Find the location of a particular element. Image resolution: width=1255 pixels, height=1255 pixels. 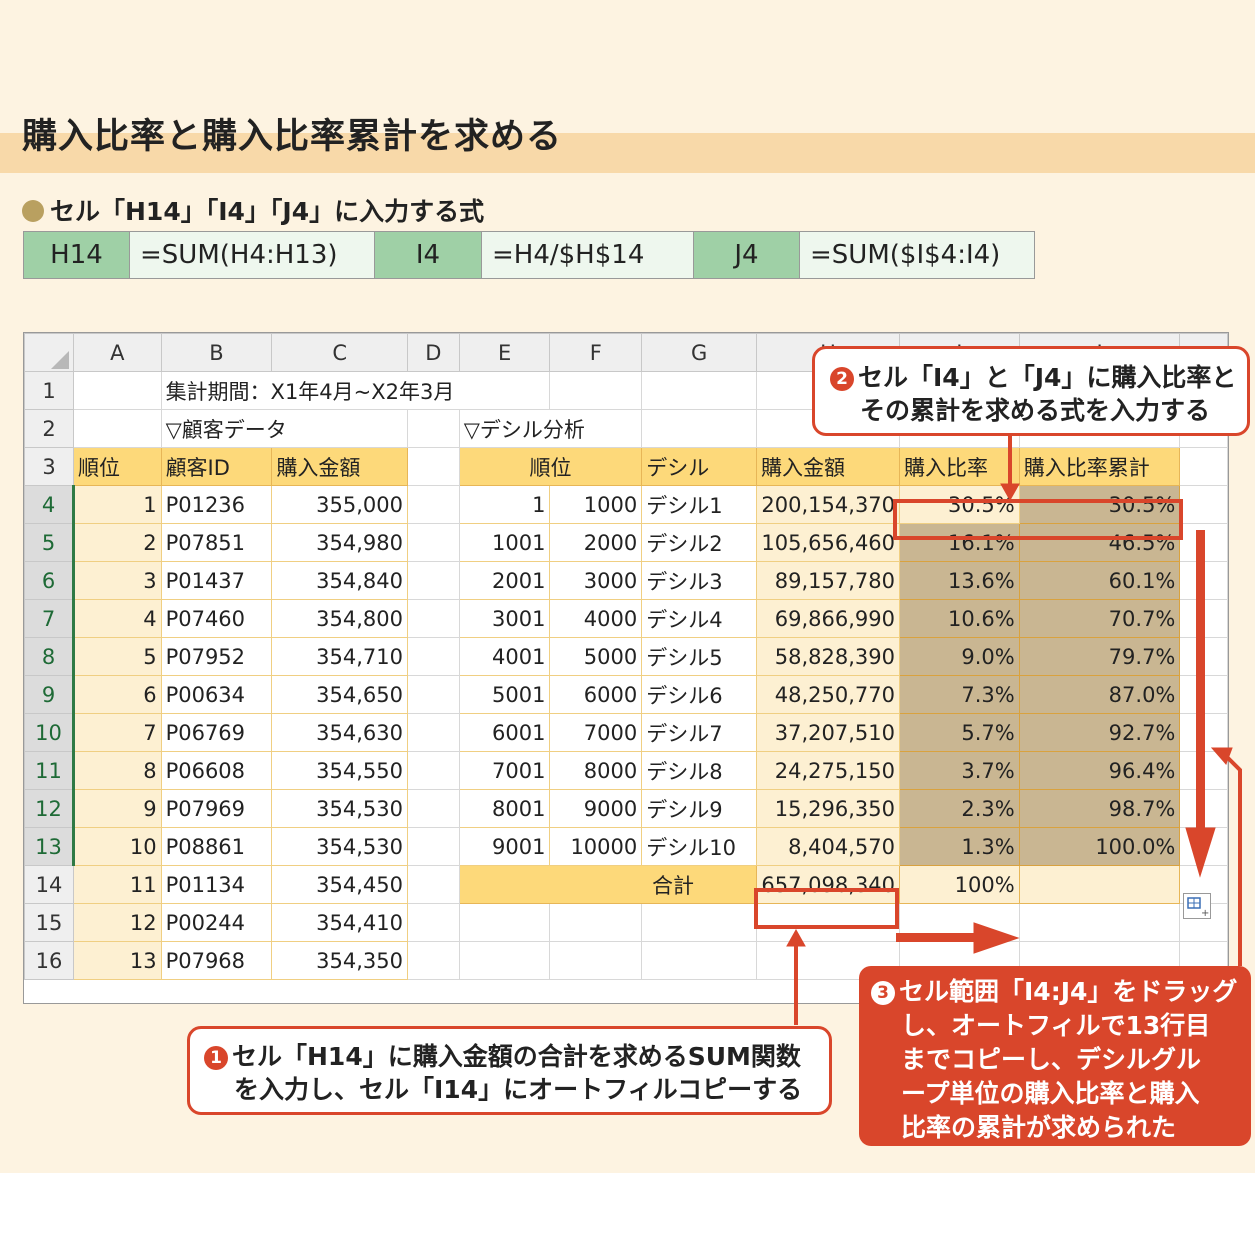

decile-ratio: 30.5% is located at coordinates (959, 504).